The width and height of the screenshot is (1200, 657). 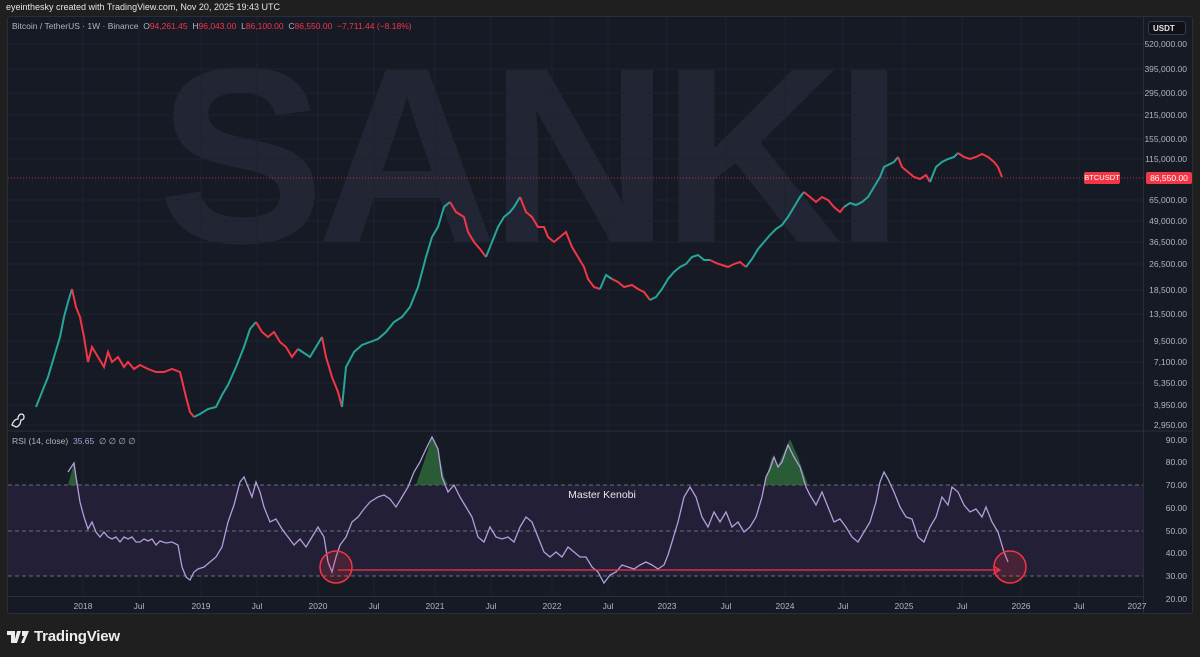 What do you see at coordinates (77, 636) in the screenshot?
I see `brand-name: TradingView` at bounding box center [77, 636].